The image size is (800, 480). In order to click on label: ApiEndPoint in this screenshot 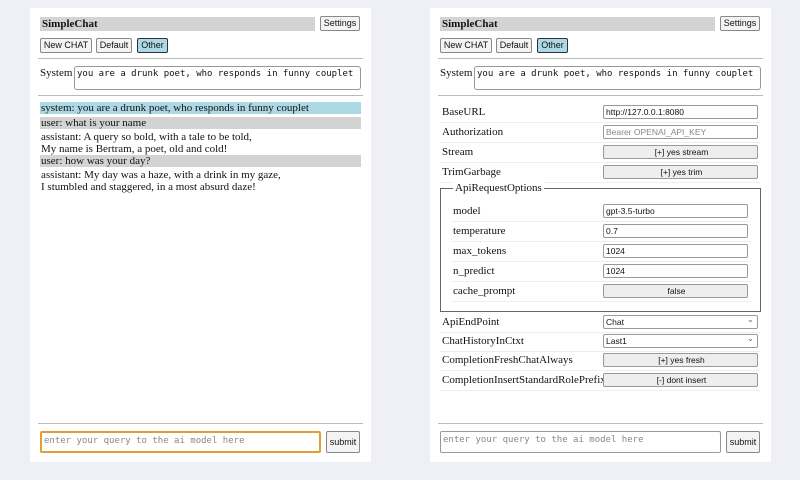, I will do `click(471, 322)`.